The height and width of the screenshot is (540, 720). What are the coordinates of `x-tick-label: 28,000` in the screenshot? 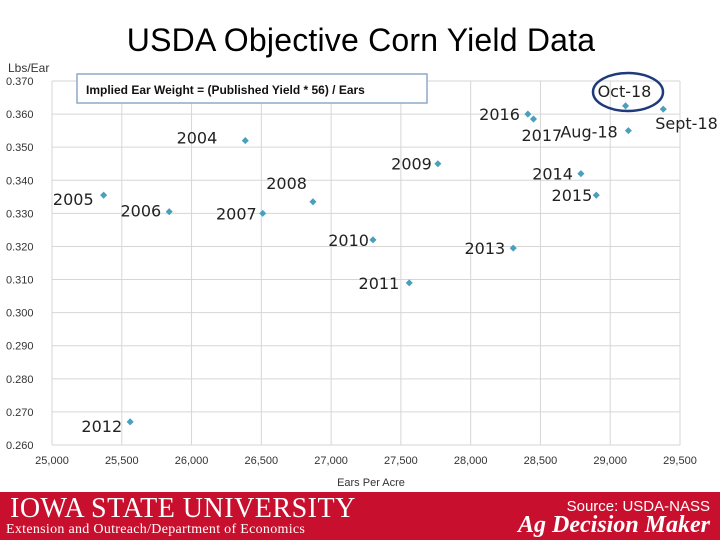 It's located at (471, 461).